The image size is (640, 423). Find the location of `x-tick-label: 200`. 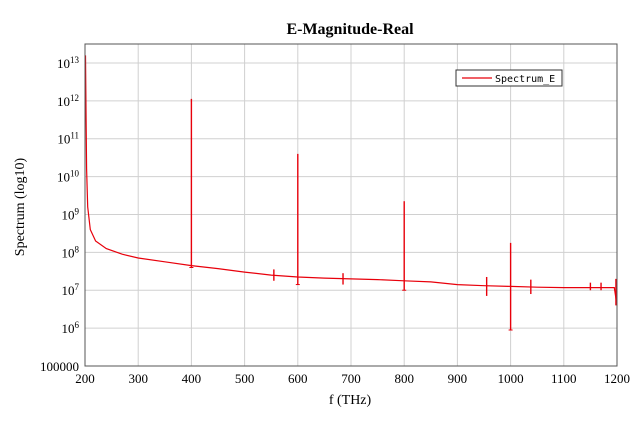

x-tick-label: 200 is located at coordinates (85, 378).